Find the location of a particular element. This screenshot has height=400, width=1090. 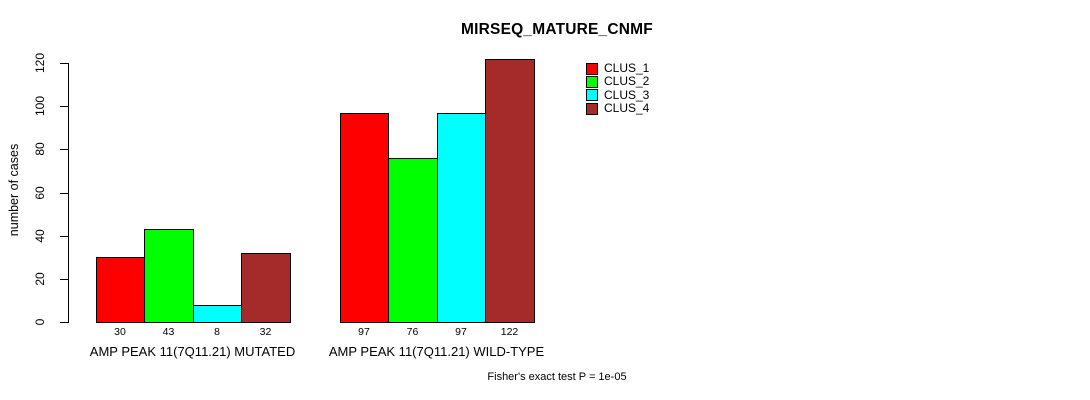

bar-clus_2-group2 is located at coordinates (413, 240).